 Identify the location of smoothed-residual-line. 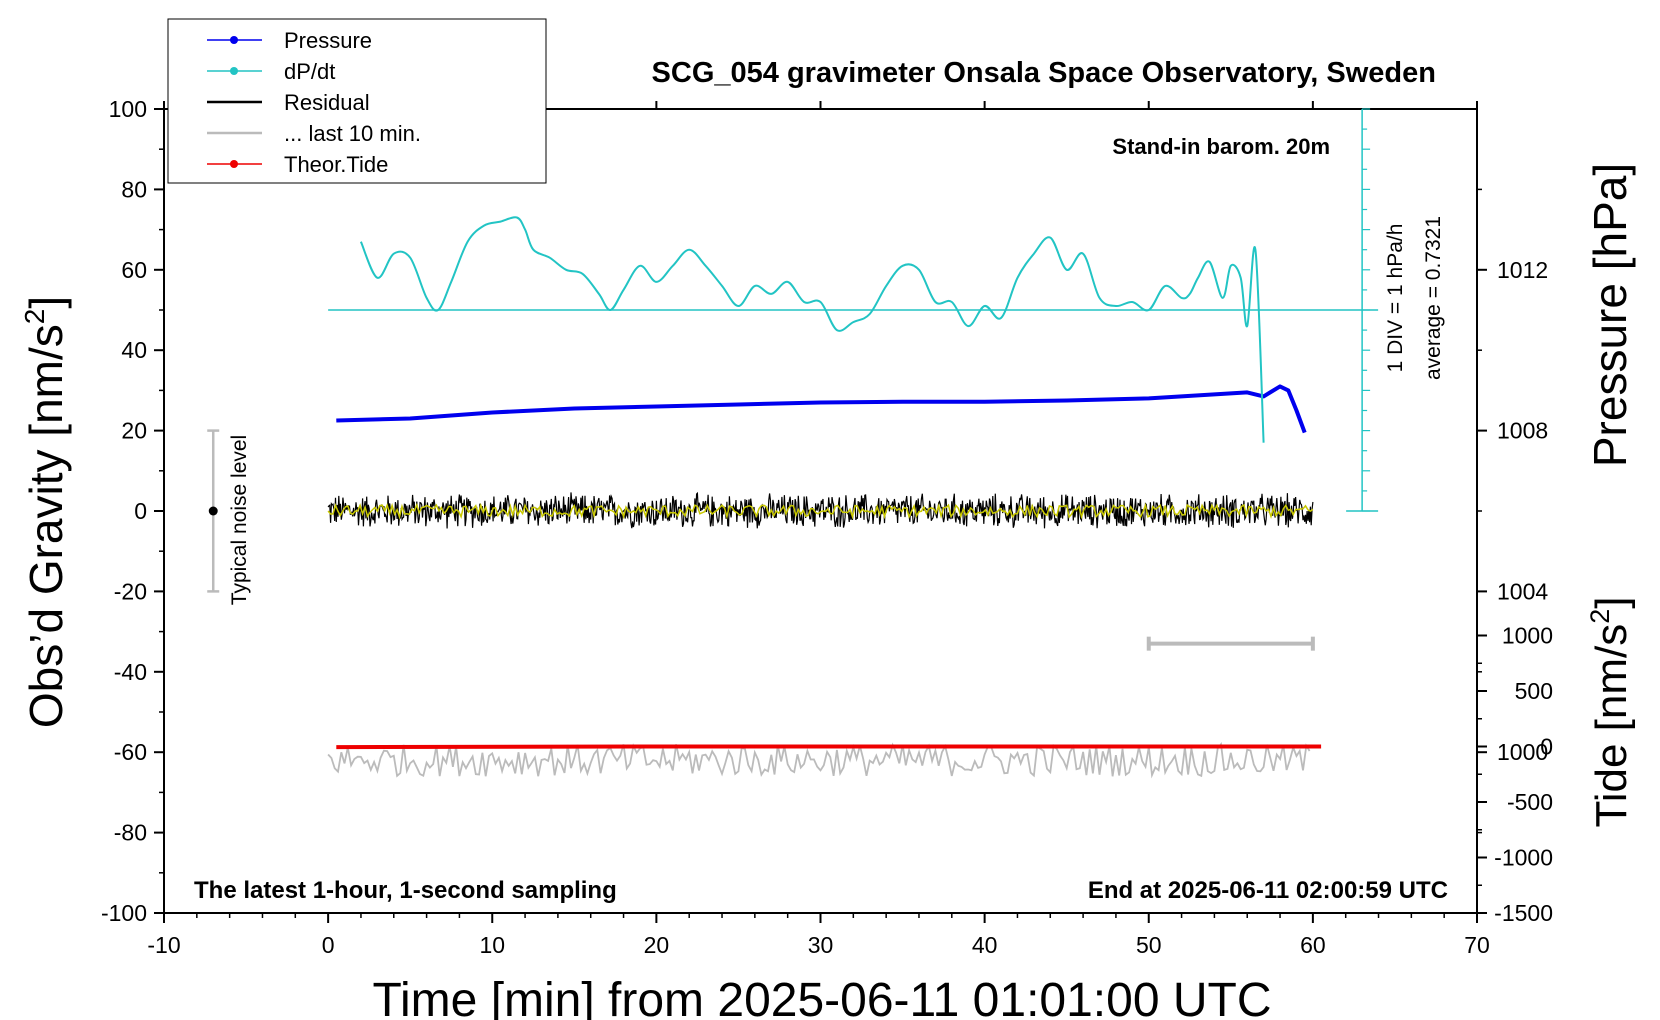
(820, 511).